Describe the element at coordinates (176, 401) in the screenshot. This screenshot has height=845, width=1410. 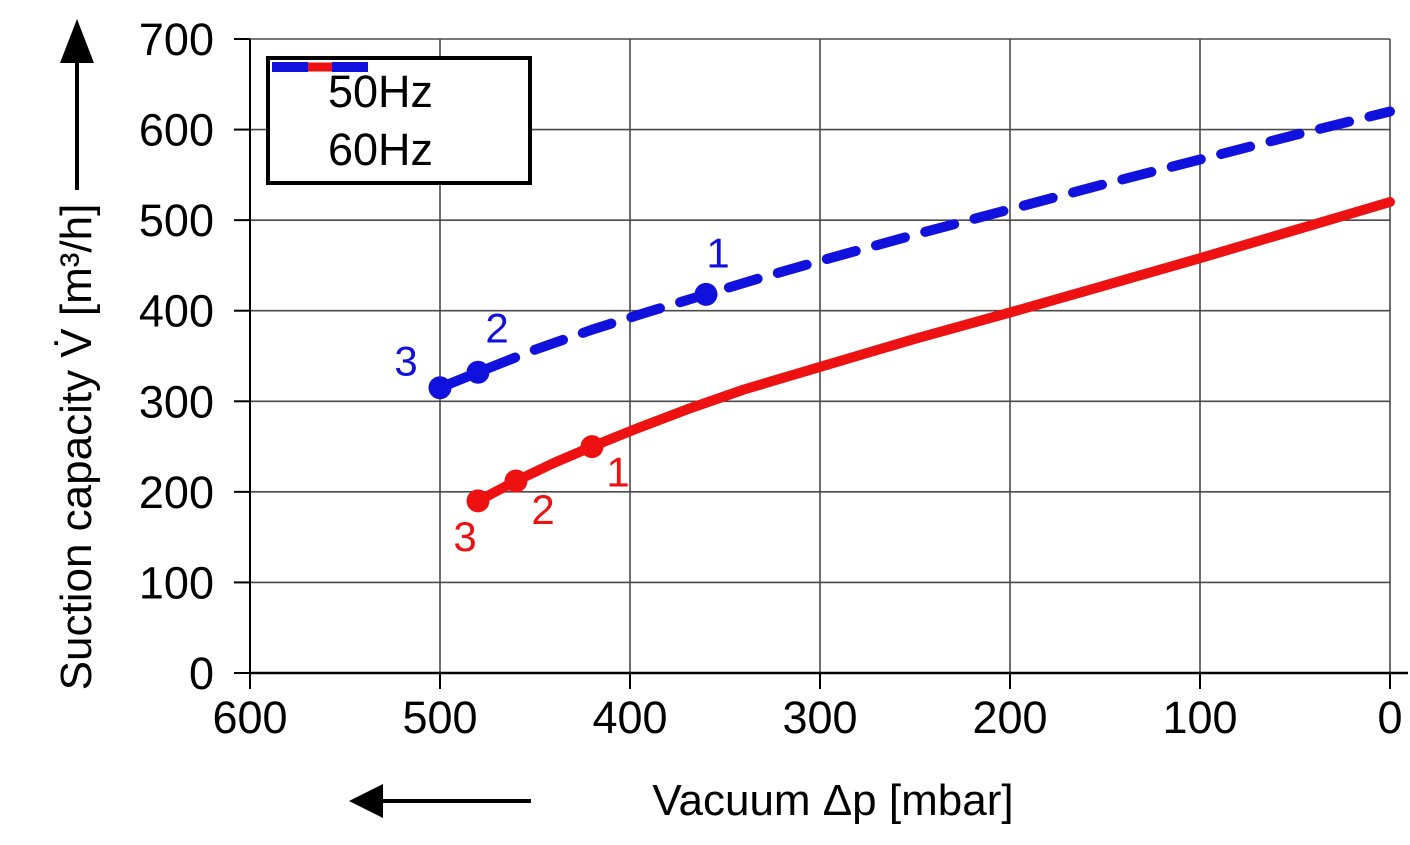
I see `y-tick-label: 300` at that location.